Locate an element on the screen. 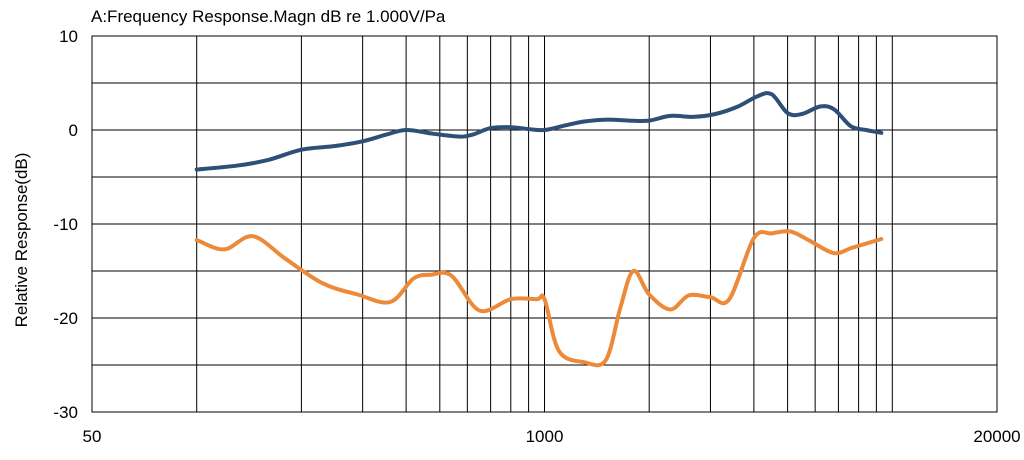  x-tick-label: 20000 is located at coordinates (996, 436).